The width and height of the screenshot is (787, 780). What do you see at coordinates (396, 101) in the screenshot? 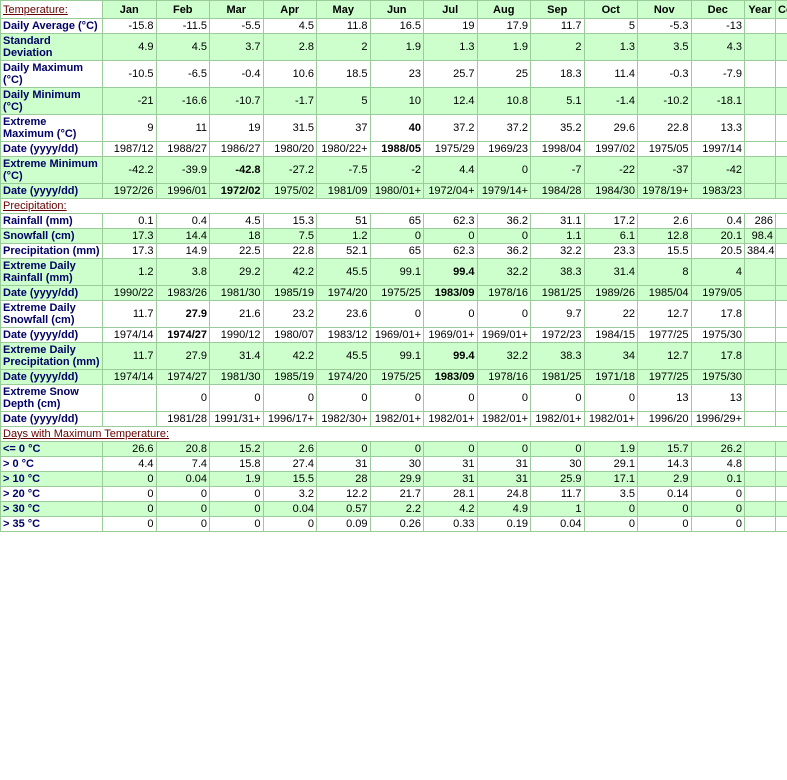
I see `cell: 10` at bounding box center [396, 101].